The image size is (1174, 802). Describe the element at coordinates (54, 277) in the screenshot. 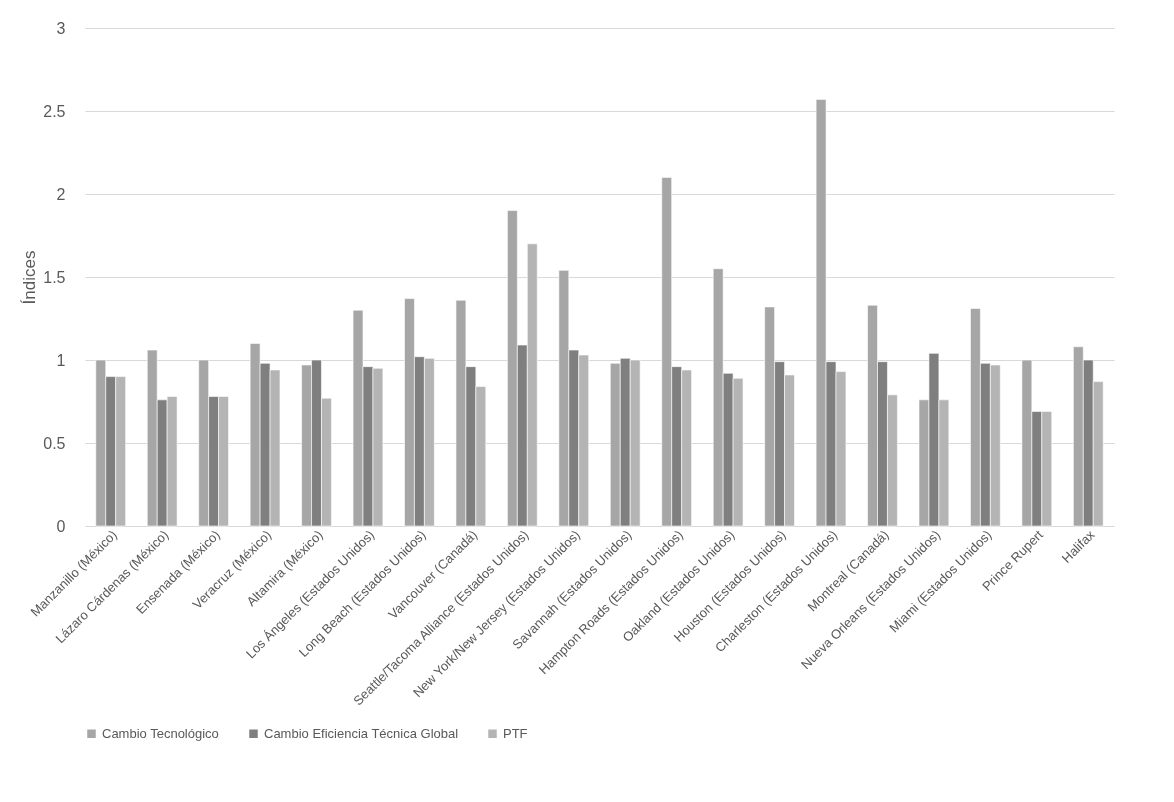

I see `y-tick-label: 1.5` at that location.